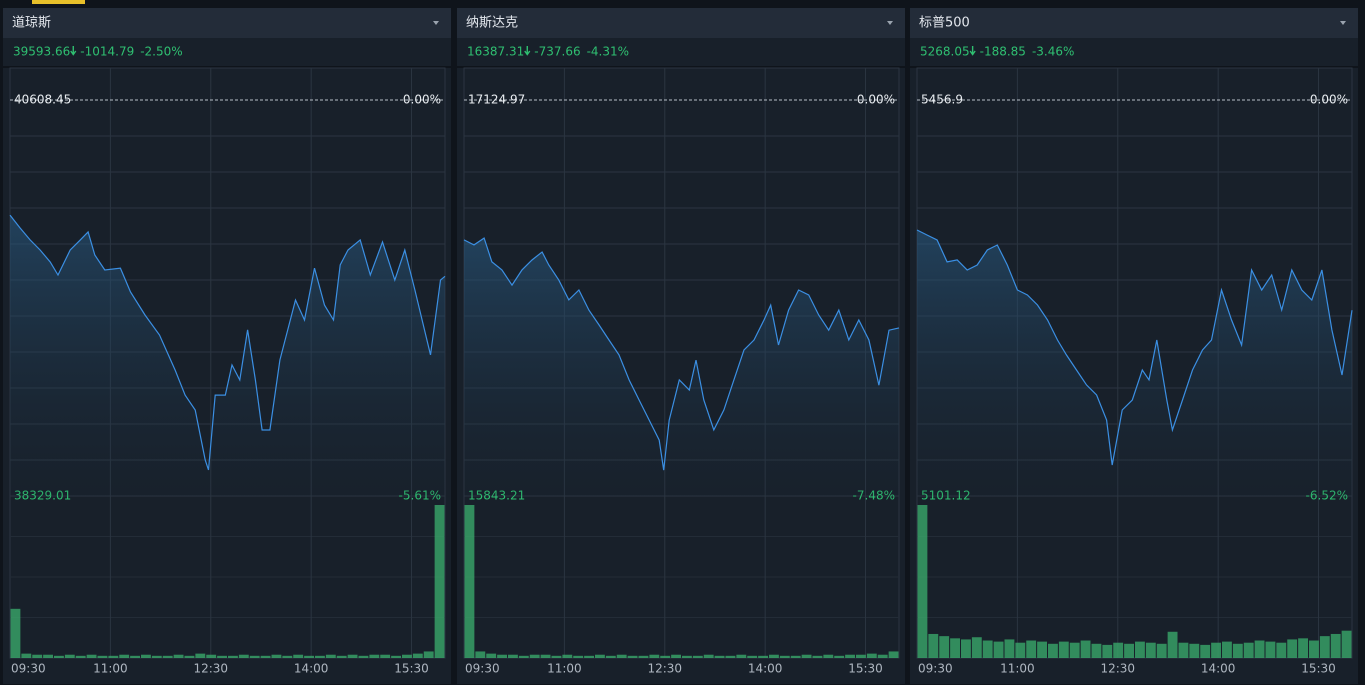 Image resolution: width=1365 pixels, height=685 pixels. Describe the element at coordinates (496, 100) in the screenshot. I see `y-tick-label: 17124.97` at that location.